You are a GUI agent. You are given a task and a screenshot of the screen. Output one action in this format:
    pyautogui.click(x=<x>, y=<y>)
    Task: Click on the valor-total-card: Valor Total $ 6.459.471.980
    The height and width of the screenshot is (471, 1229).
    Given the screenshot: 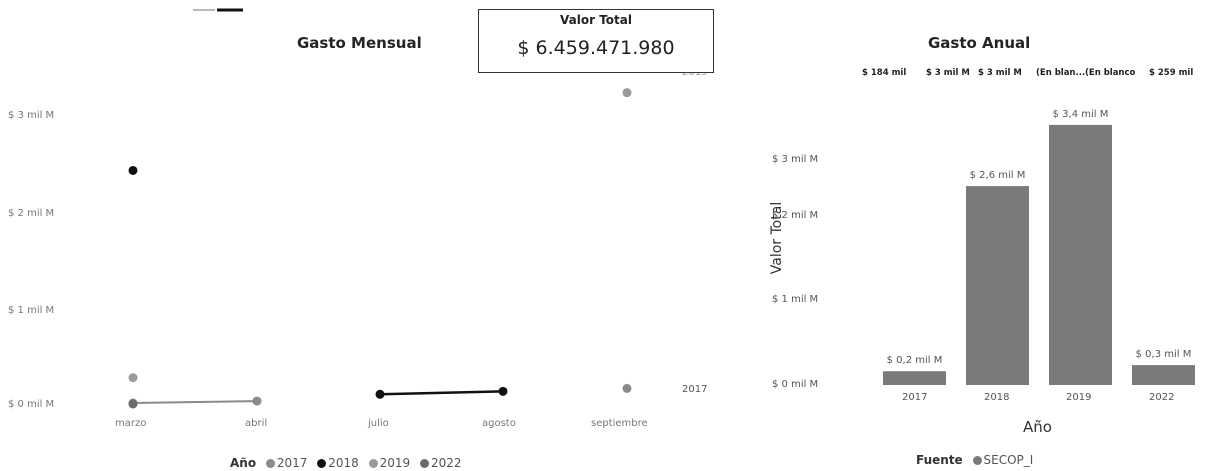 What is the action you would take?
    pyautogui.click(x=596, y=41)
    